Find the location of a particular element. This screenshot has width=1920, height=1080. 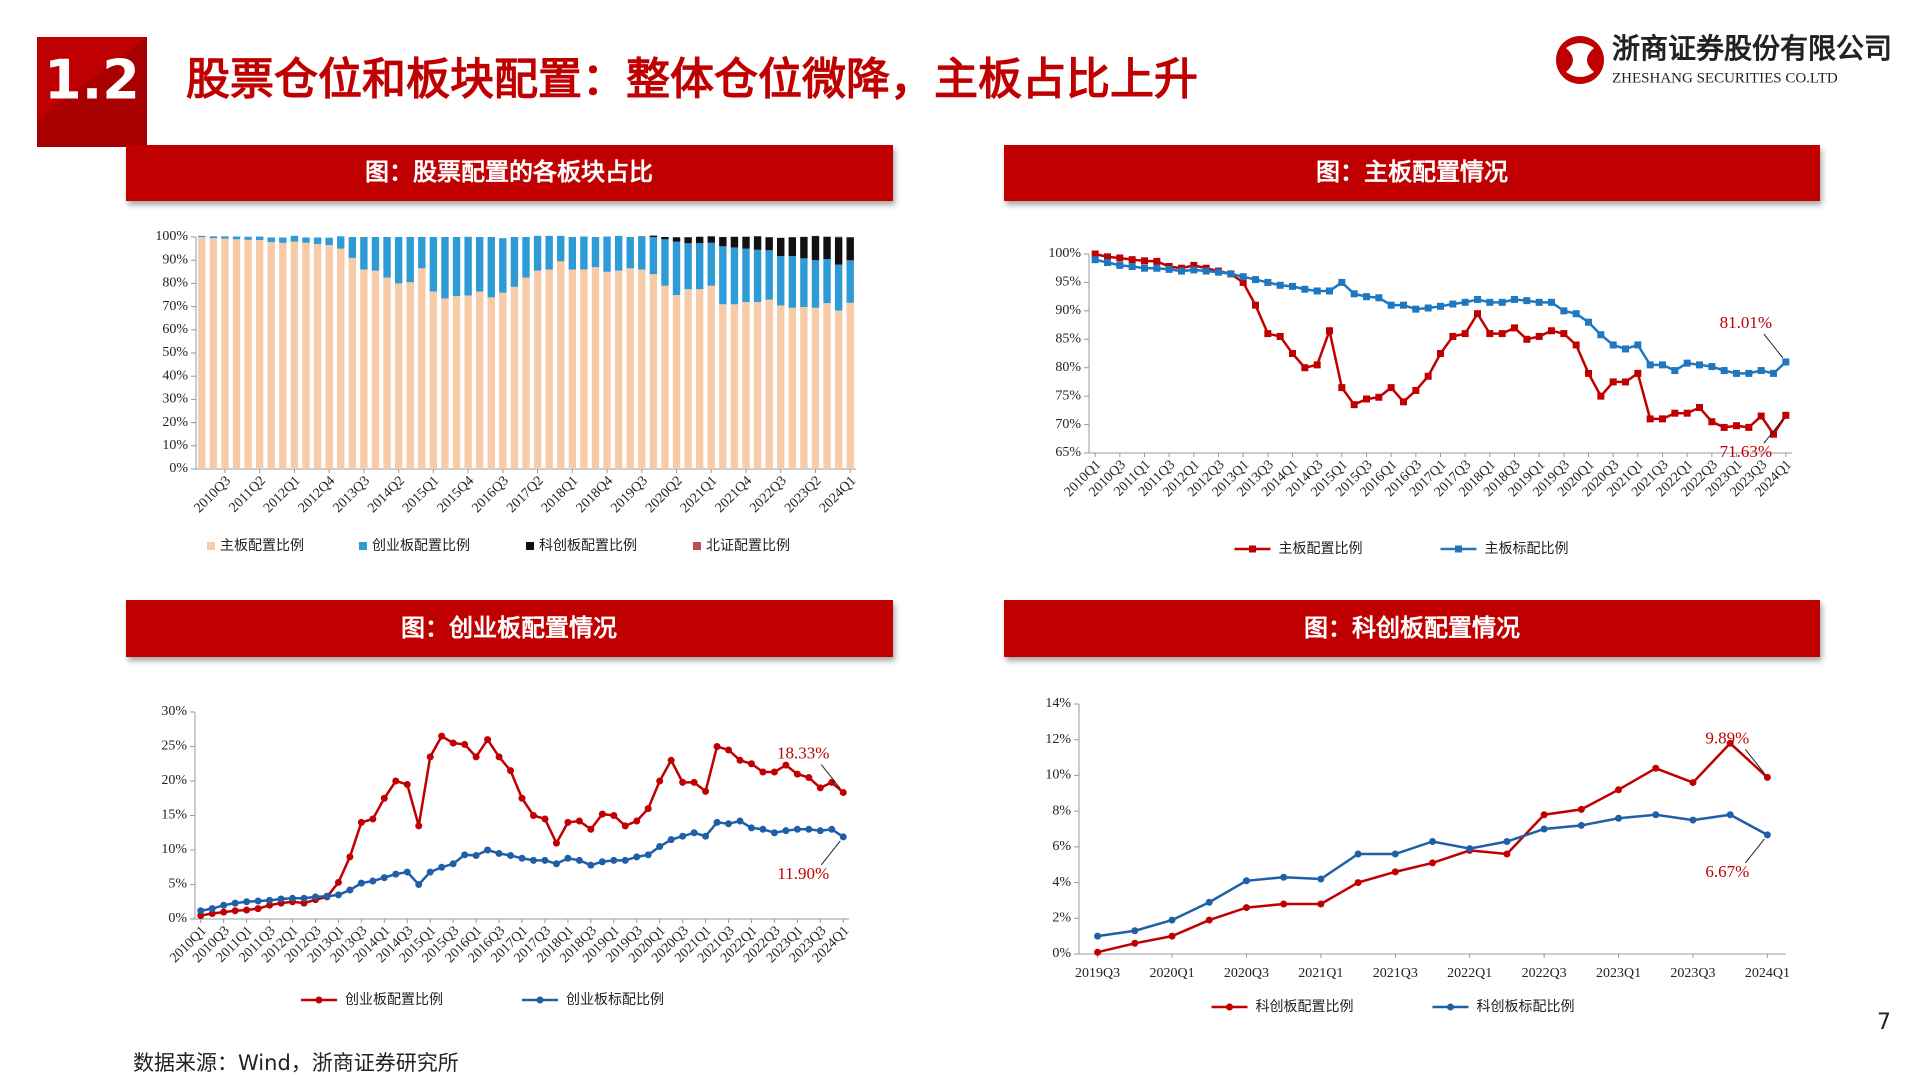

legend-marker is located at coordinates (1229, 1007).